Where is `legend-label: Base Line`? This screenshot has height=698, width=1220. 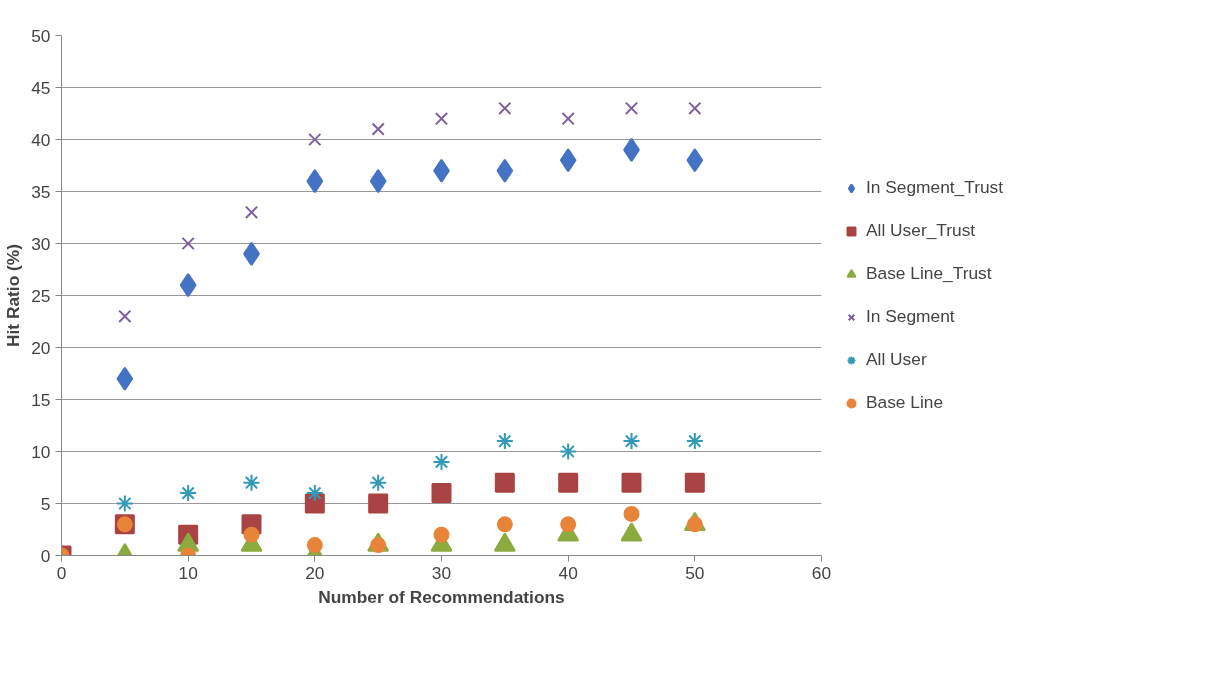 legend-label: Base Line is located at coordinates (905, 402).